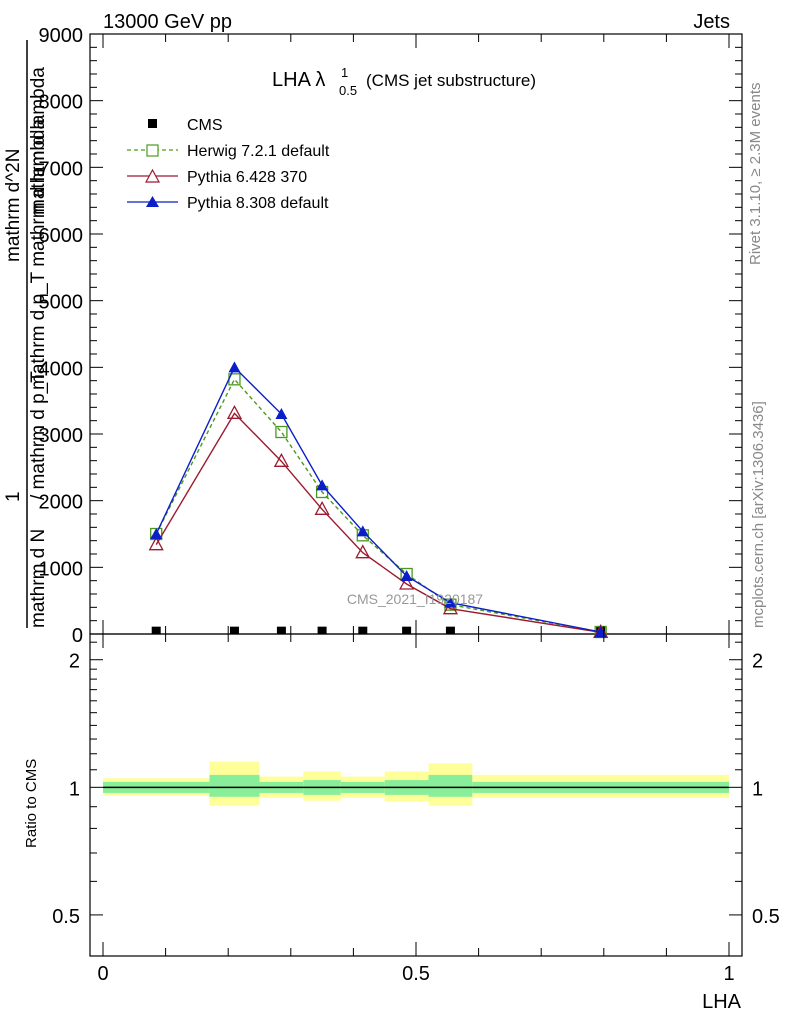 The width and height of the screenshot is (786, 1024). What do you see at coordinates (74, 789) in the screenshot?
I see `ratio-ytick-label: 1` at bounding box center [74, 789].